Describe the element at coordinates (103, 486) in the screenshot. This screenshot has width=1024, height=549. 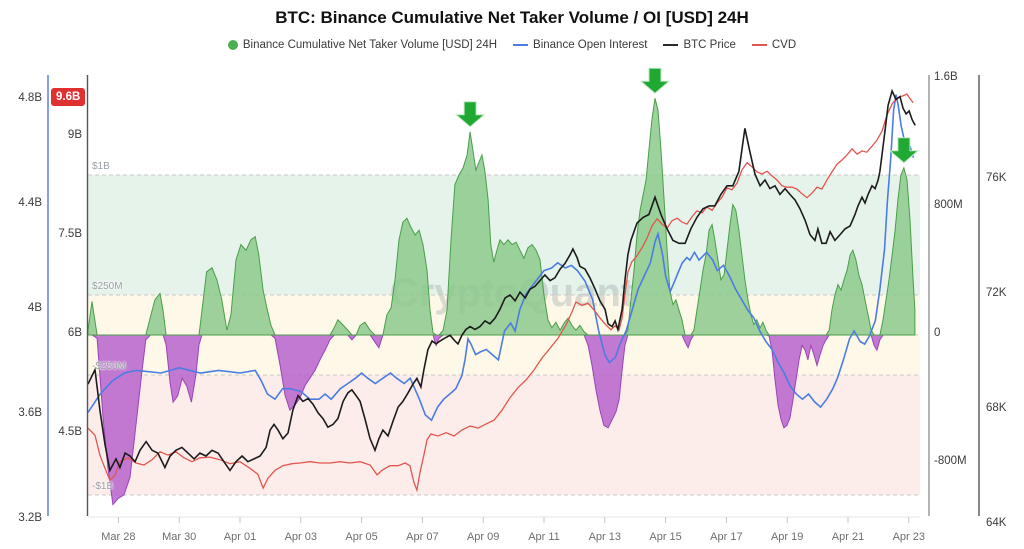
I see `threshold-label: -$1B` at that location.